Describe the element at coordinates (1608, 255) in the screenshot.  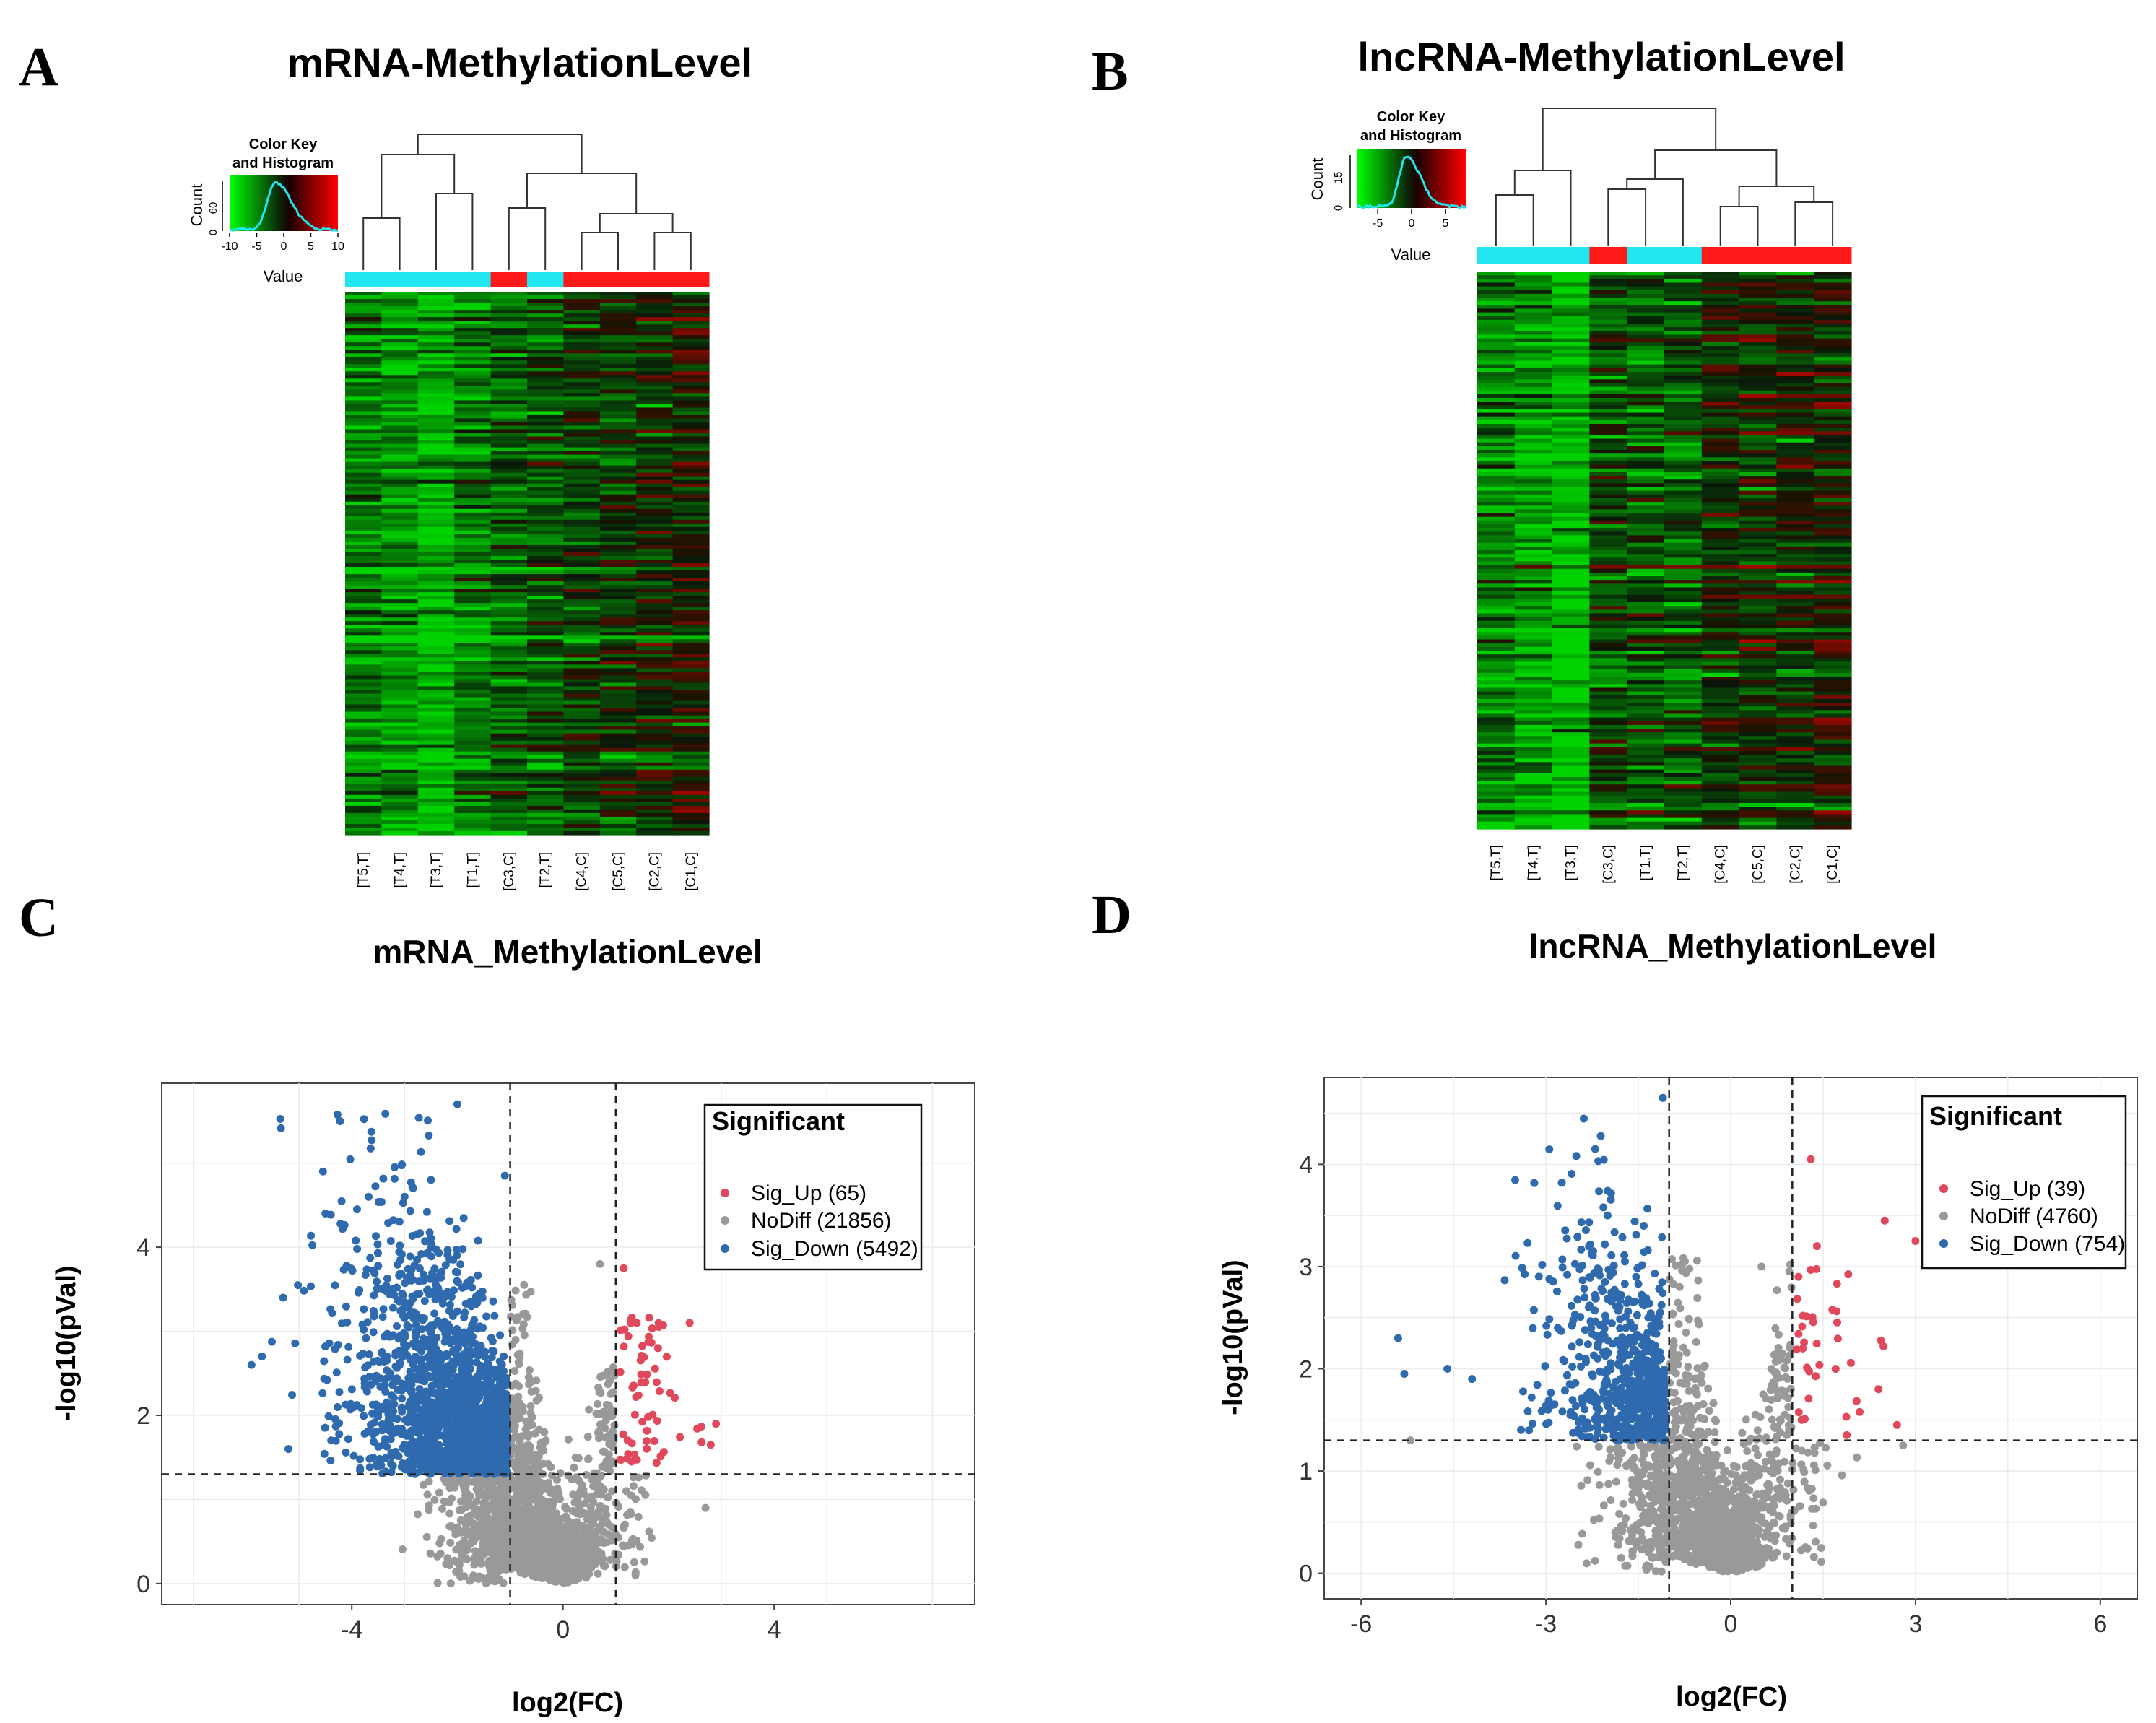
I see `group-bar-C3C` at that location.